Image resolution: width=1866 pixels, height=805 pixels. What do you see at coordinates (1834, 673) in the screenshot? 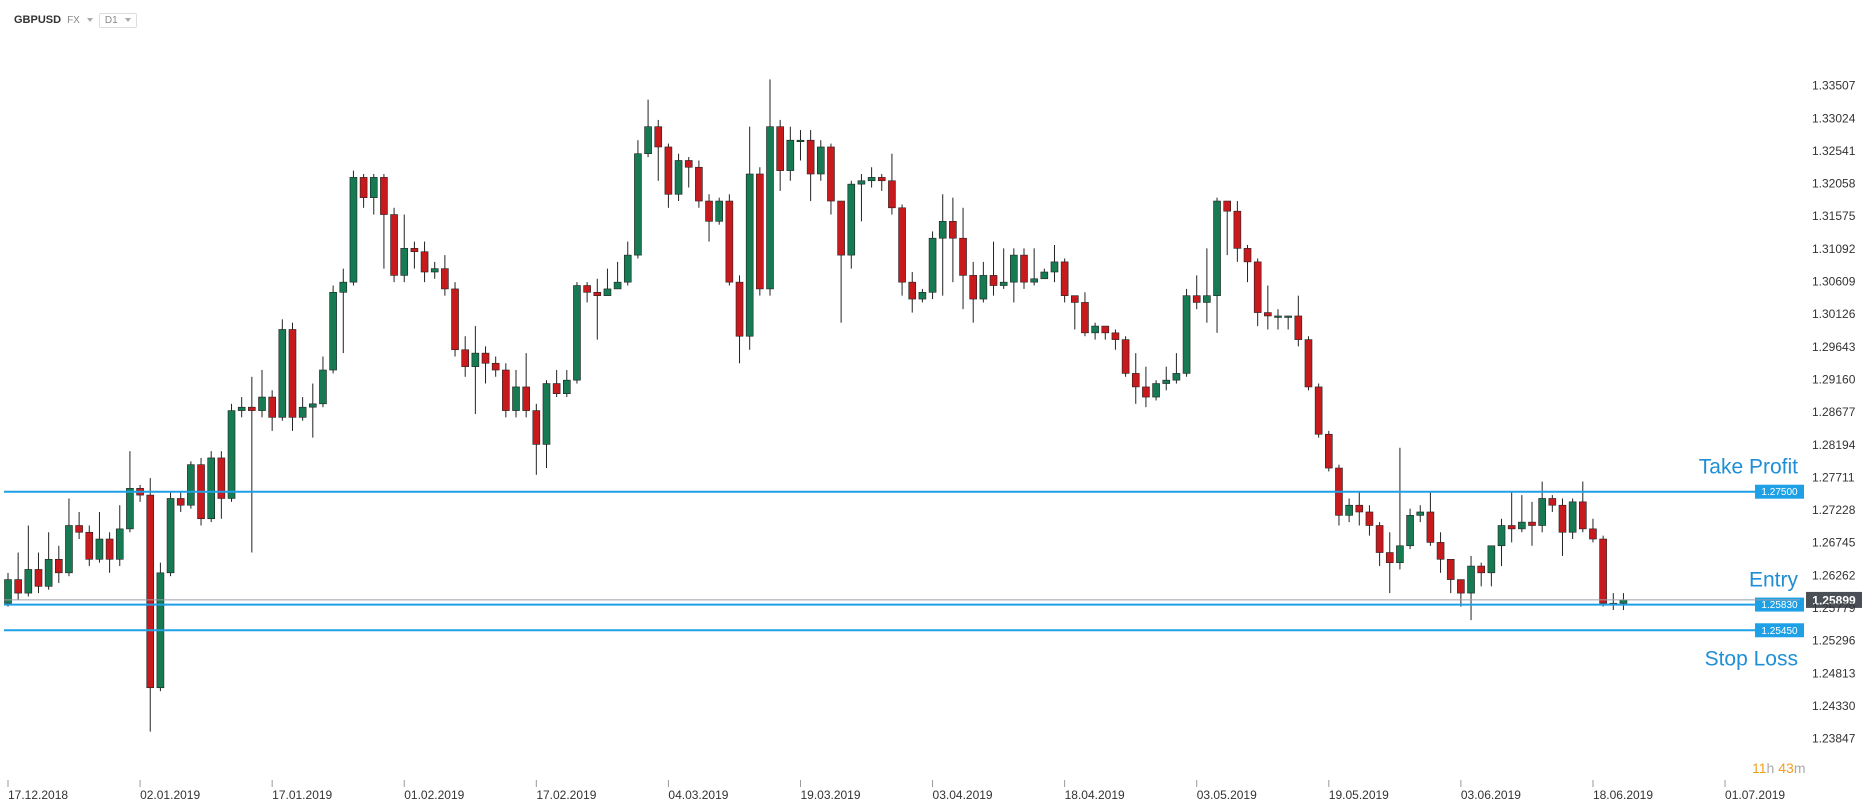
I see `y-tick-label: 1.24813` at bounding box center [1834, 673].